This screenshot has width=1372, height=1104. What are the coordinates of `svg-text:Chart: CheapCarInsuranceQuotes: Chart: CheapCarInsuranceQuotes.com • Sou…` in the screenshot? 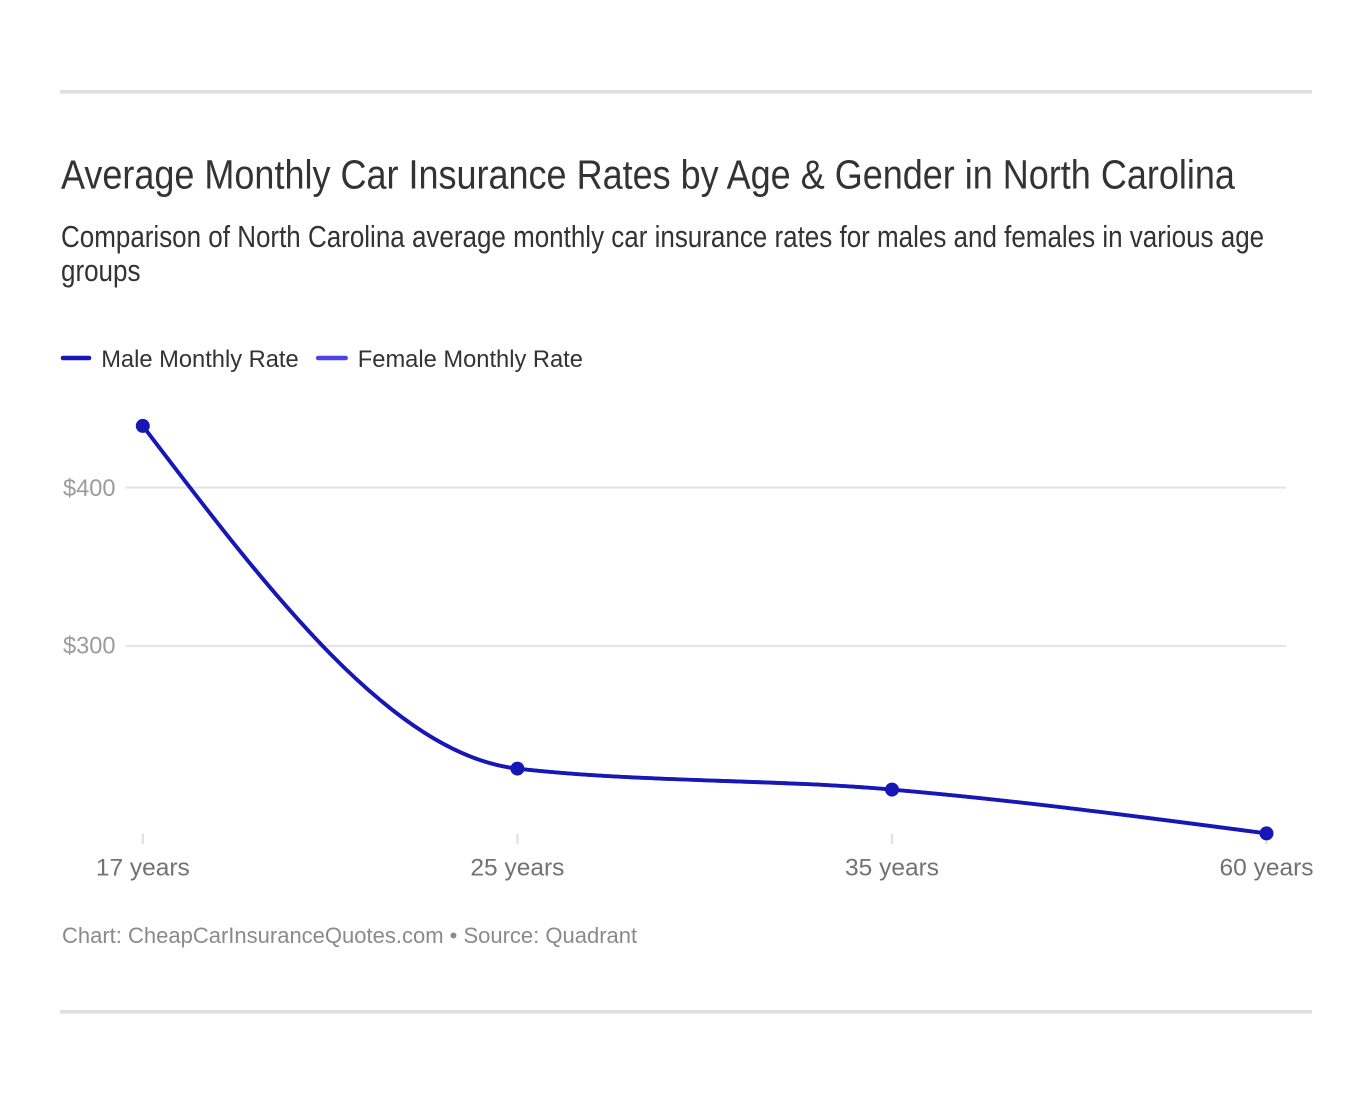 It's located at (349, 935).